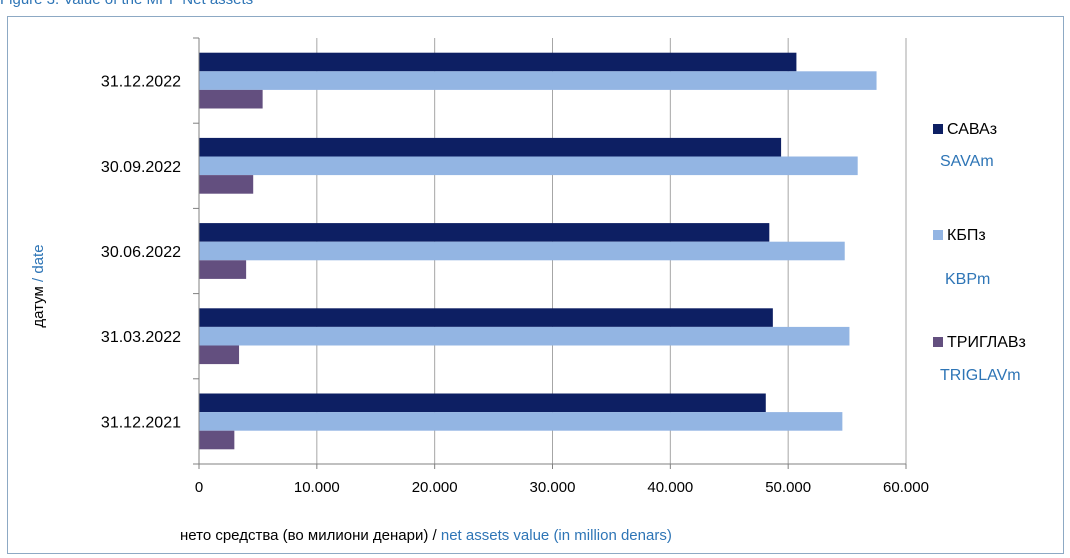  I want to click on x-tick-label: 30.000, so click(553, 487).